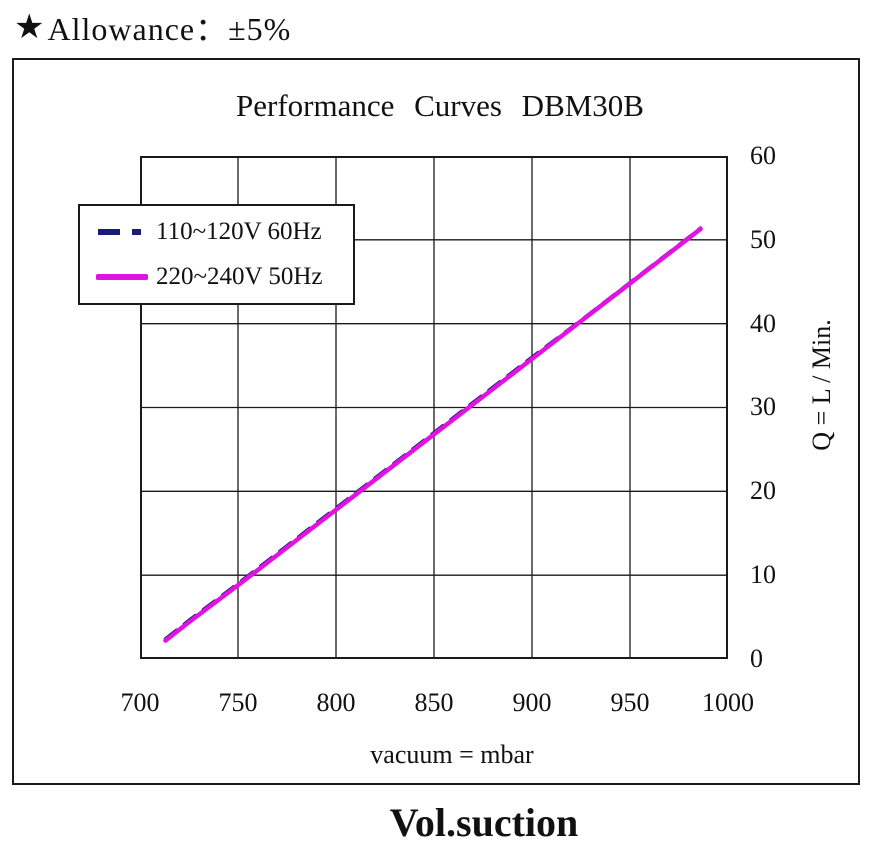 The height and width of the screenshot is (853, 883). I want to click on x-tick-700: 700, so click(140, 702).